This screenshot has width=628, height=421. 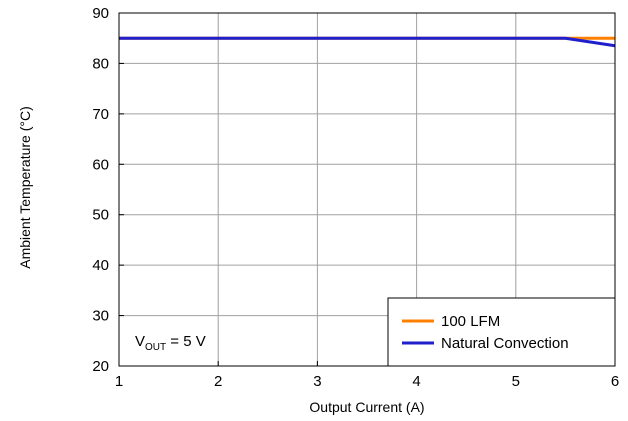 What do you see at coordinates (317, 381) in the screenshot?
I see `x-tick-label: 3` at bounding box center [317, 381].